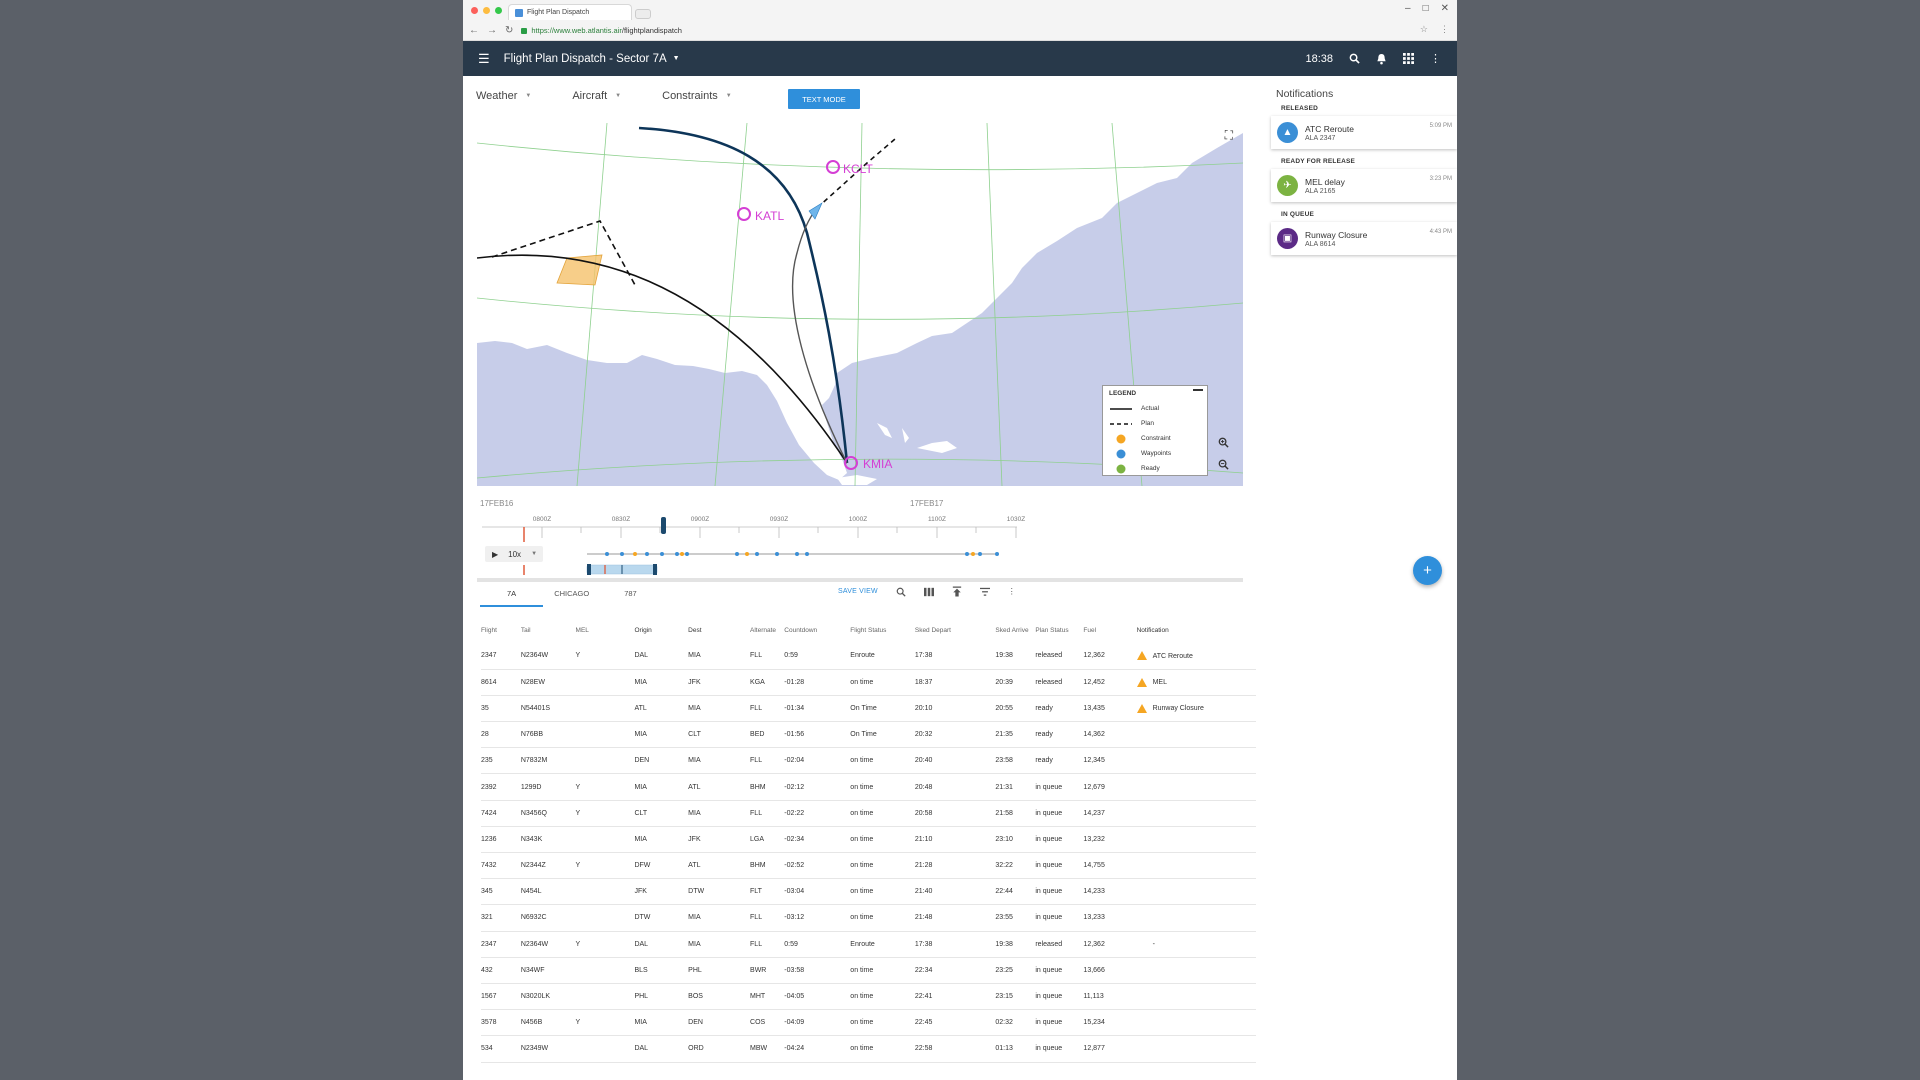 The width and height of the screenshot is (1920, 1080). Describe the element at coordinates (492, 30) in the screenshot. I see `forward-icon: →` at that location.